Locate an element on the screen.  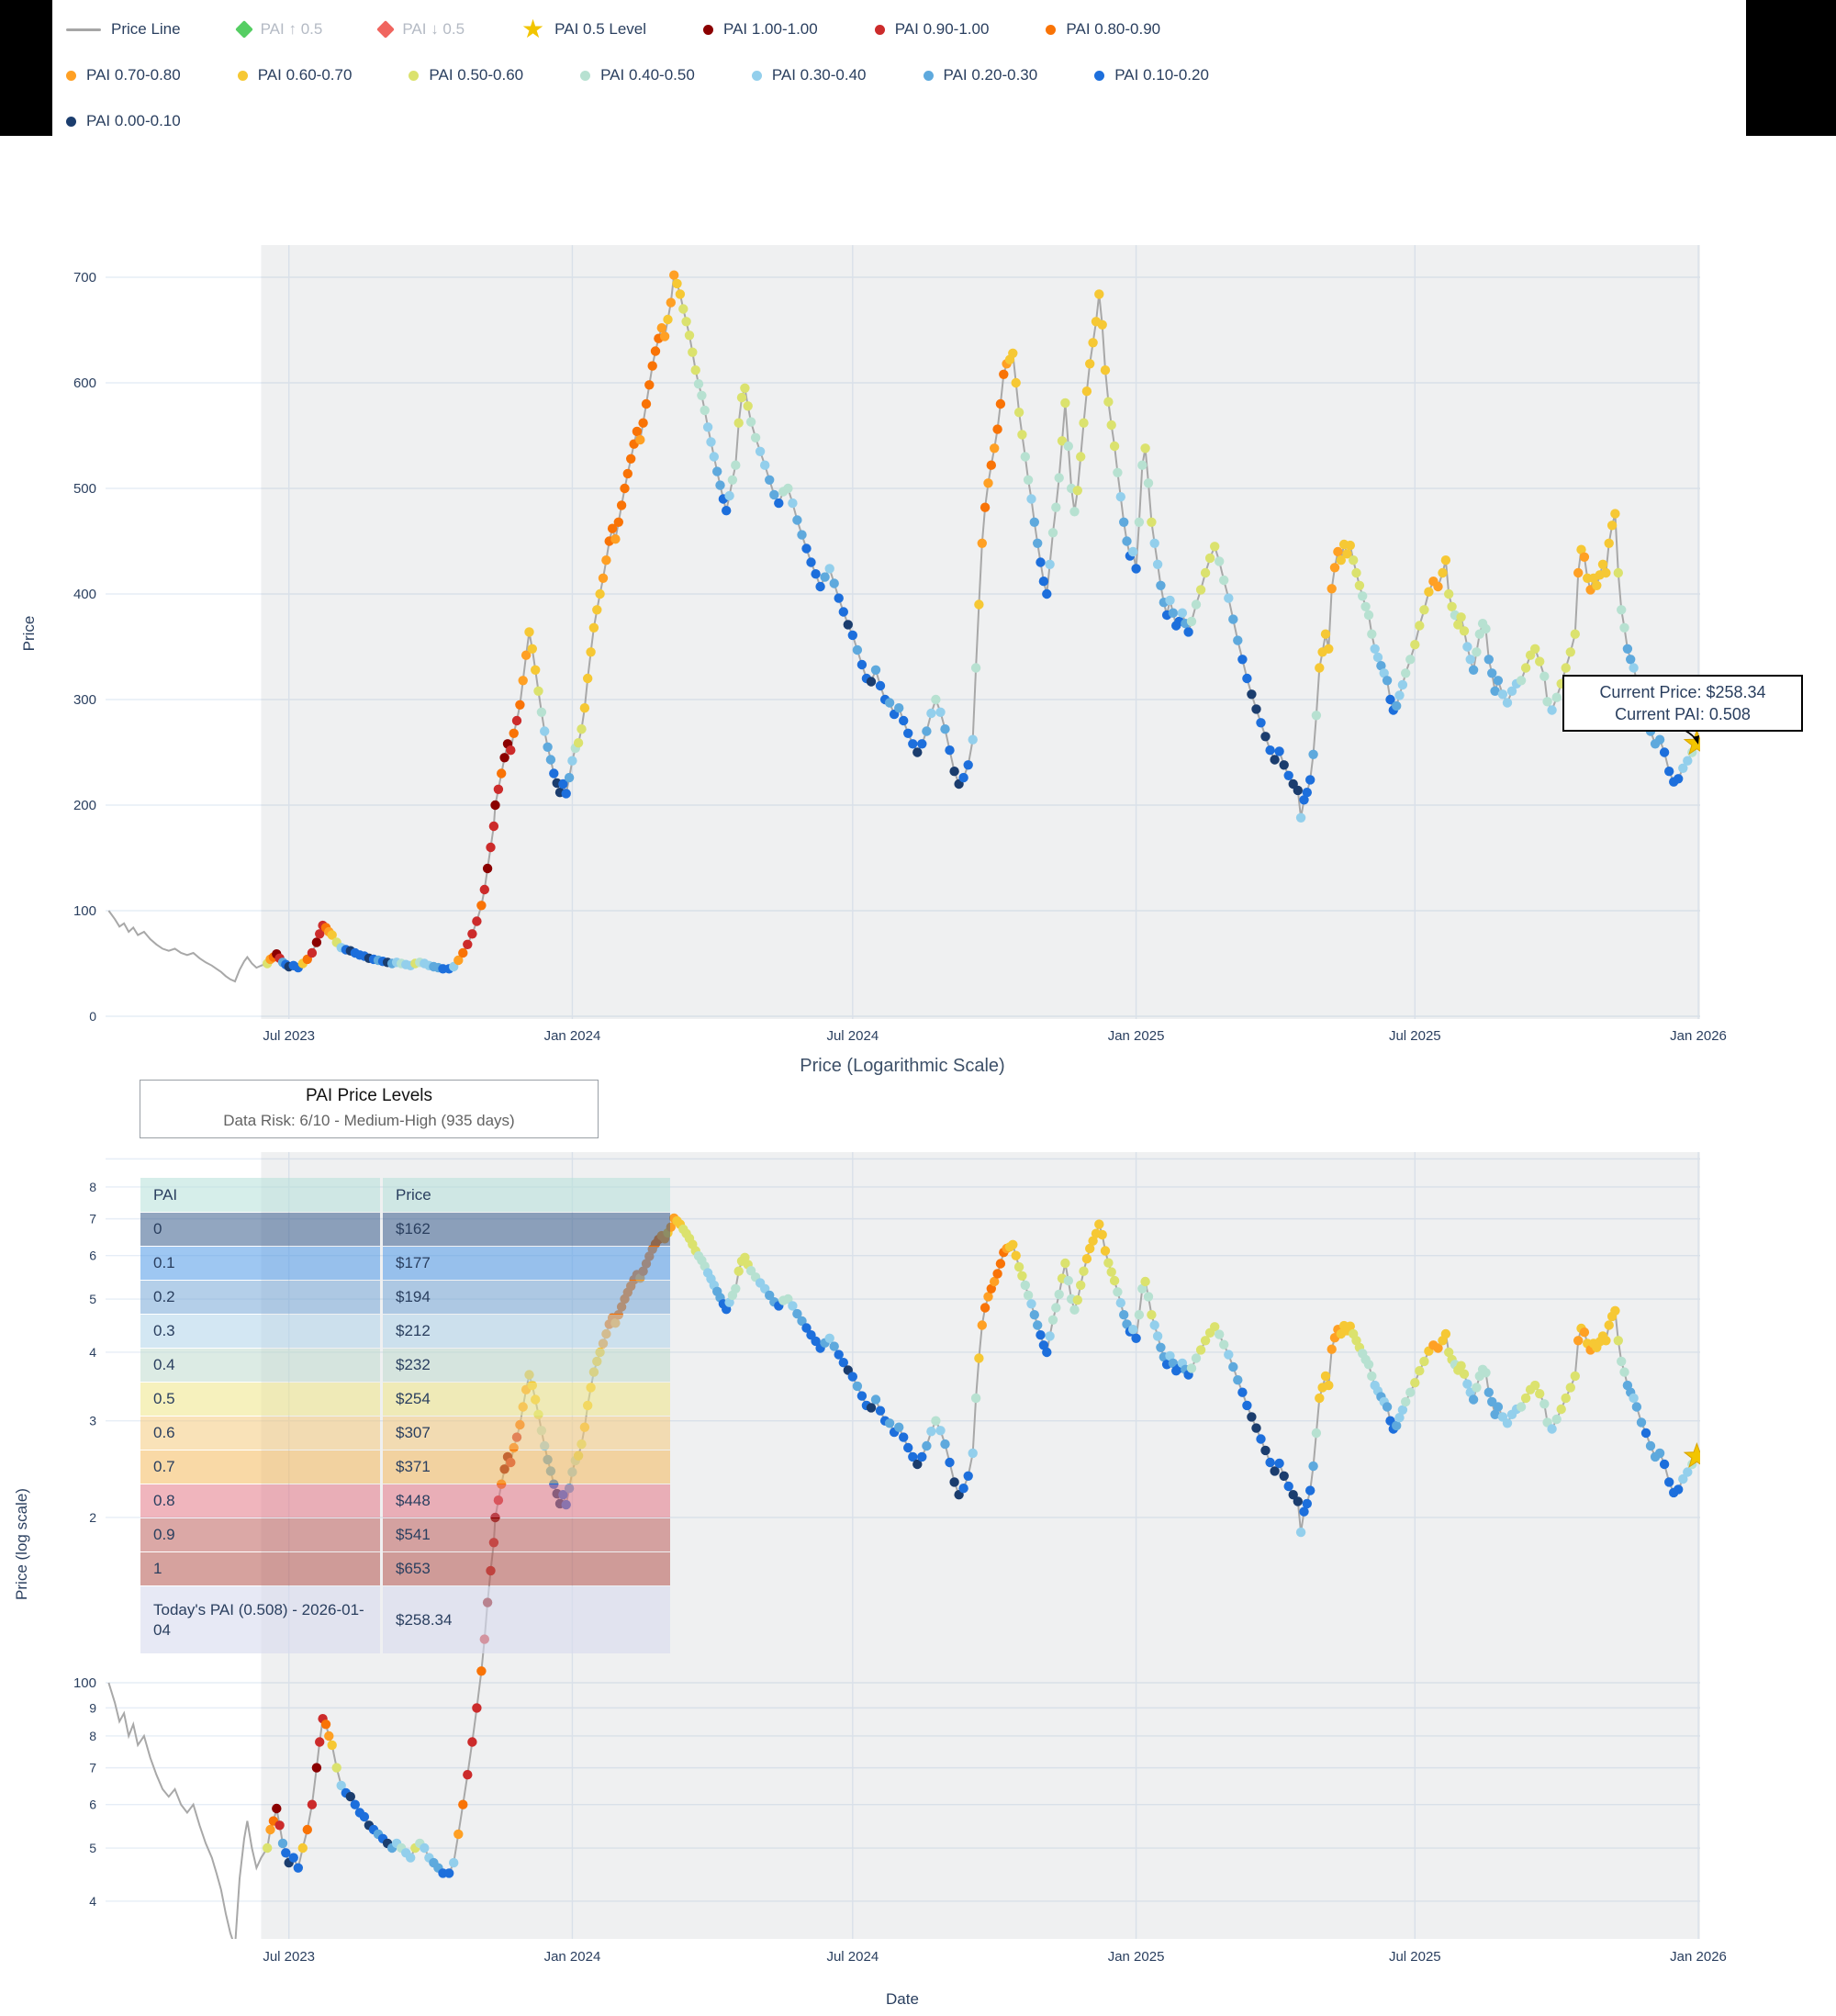
legend-item: PAI 0.70-0.80 is located at coordinates (123, 75).